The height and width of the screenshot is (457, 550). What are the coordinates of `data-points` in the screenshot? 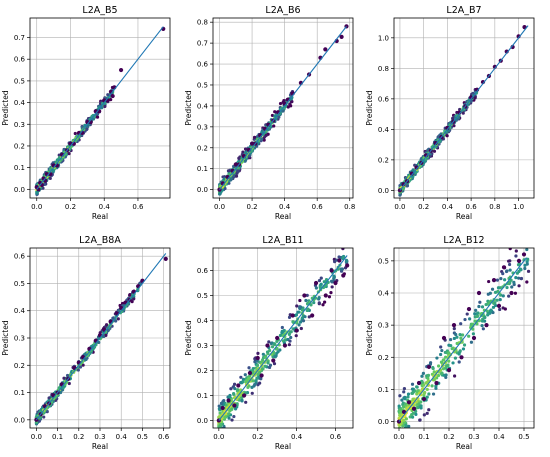 It's located at (283, 338).